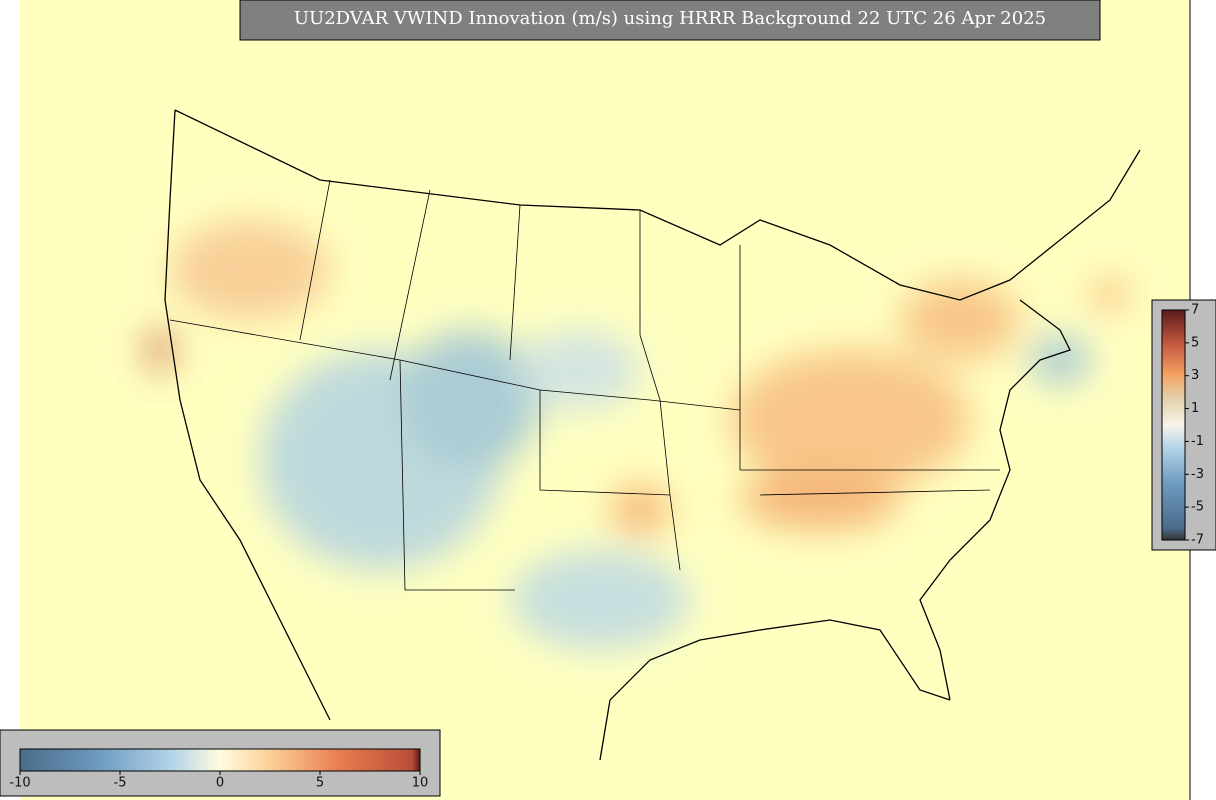 This screenshot has width=1216, height=800. I want to click on tick-label: 0, so click(220, 783).